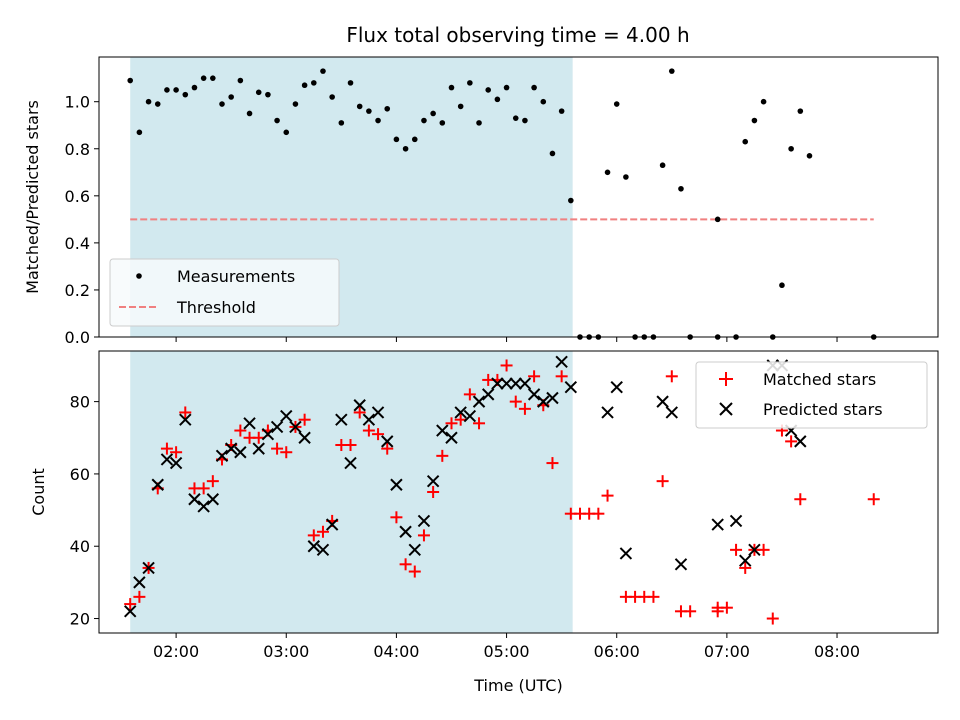 The width and height of the screenshot is (960, 720). What do you see at coordinates (32, 197) in the screenshot?
I see `top-y-axis-label: Matched/Predicted stars` at bounding box center [32, 197].